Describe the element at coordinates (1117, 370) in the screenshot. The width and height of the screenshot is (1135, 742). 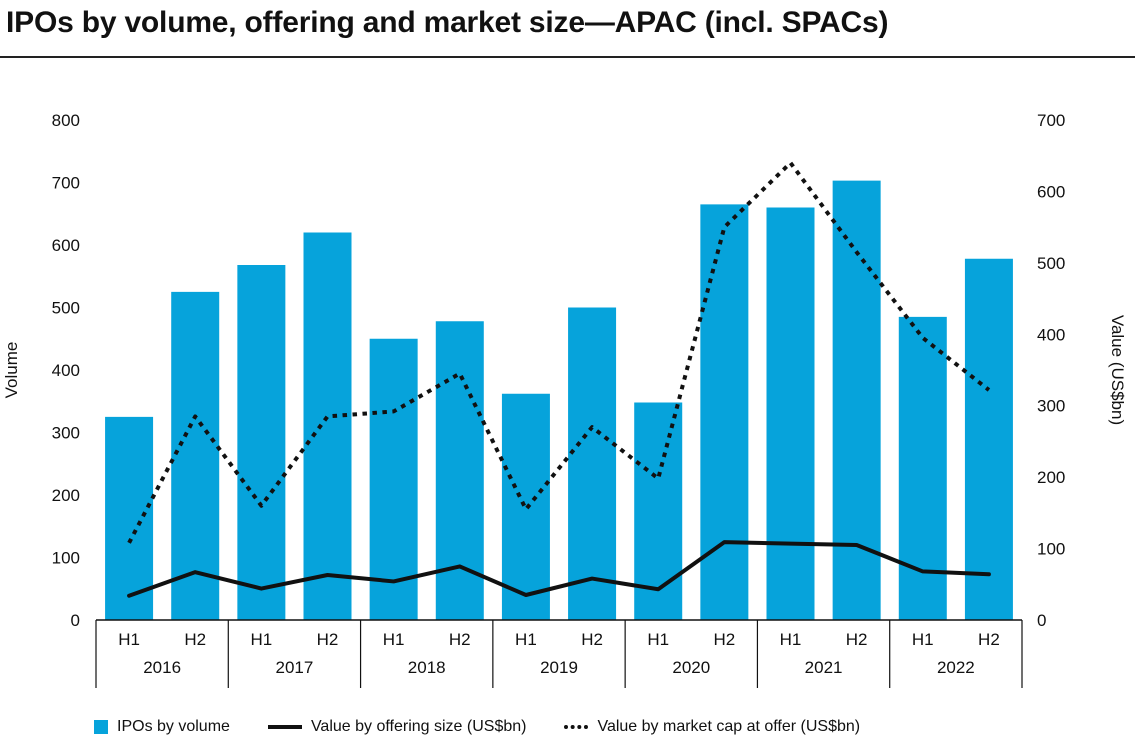
I see `y2-axis-title: Value (US$bn)` at that location.